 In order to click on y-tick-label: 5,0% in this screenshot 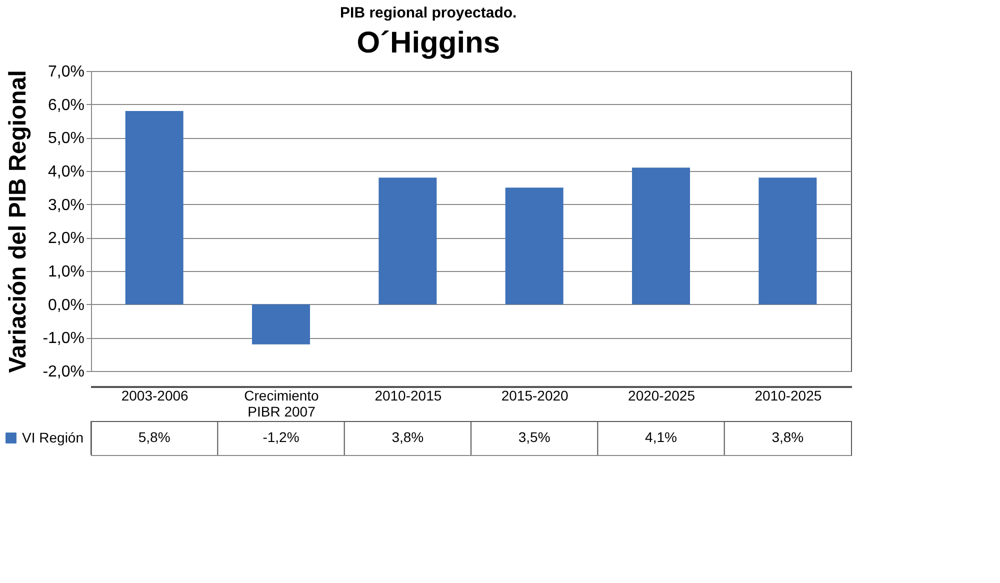, I will do `click(66, 139)`.